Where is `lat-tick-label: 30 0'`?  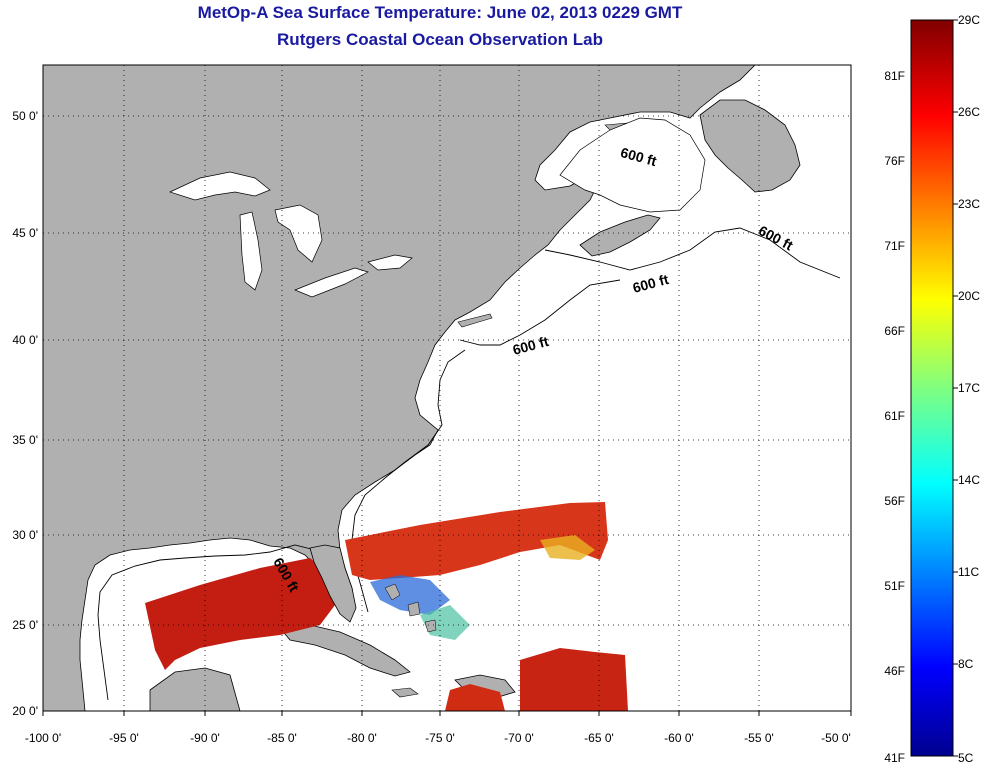
lat-tick-label: 30 0' is located at coordinates (25, 535).